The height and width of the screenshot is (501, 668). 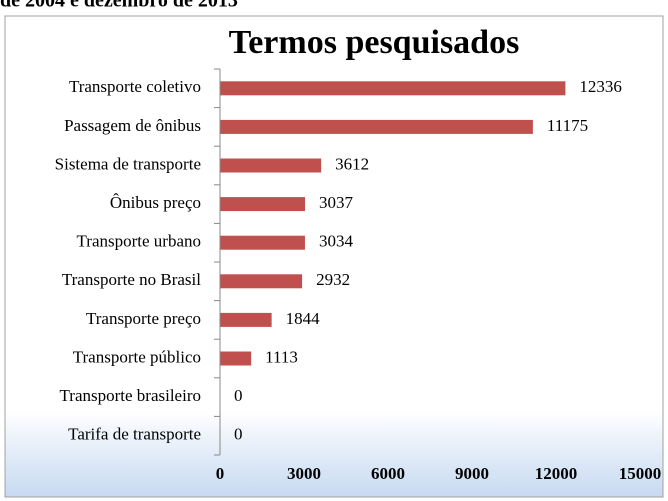 I want to click on chart-title: Termos pesquisados, so click(x=374, y=42).